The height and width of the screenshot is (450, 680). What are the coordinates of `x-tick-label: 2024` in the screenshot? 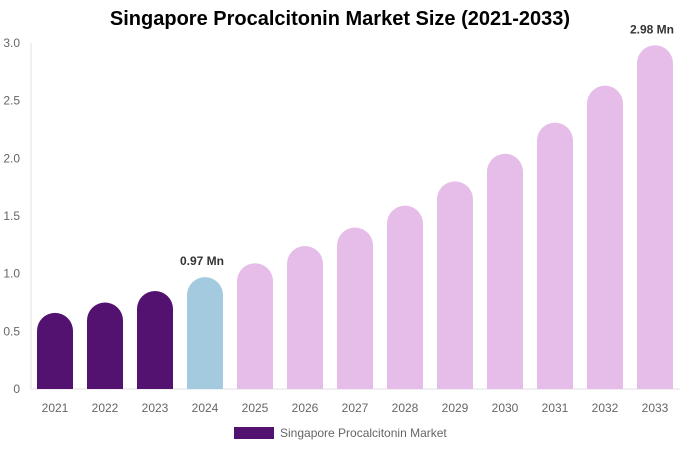 It's located at (205, 408).